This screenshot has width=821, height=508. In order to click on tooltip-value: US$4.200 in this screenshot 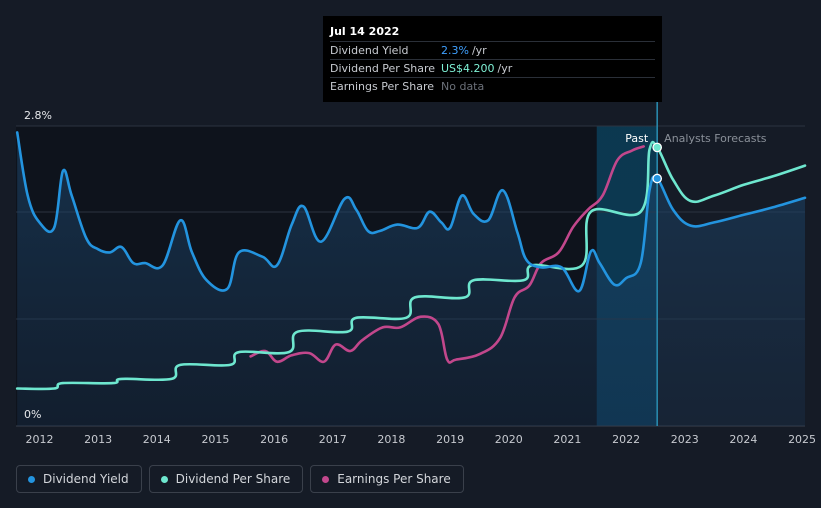, I will do `click(468, 68)`.